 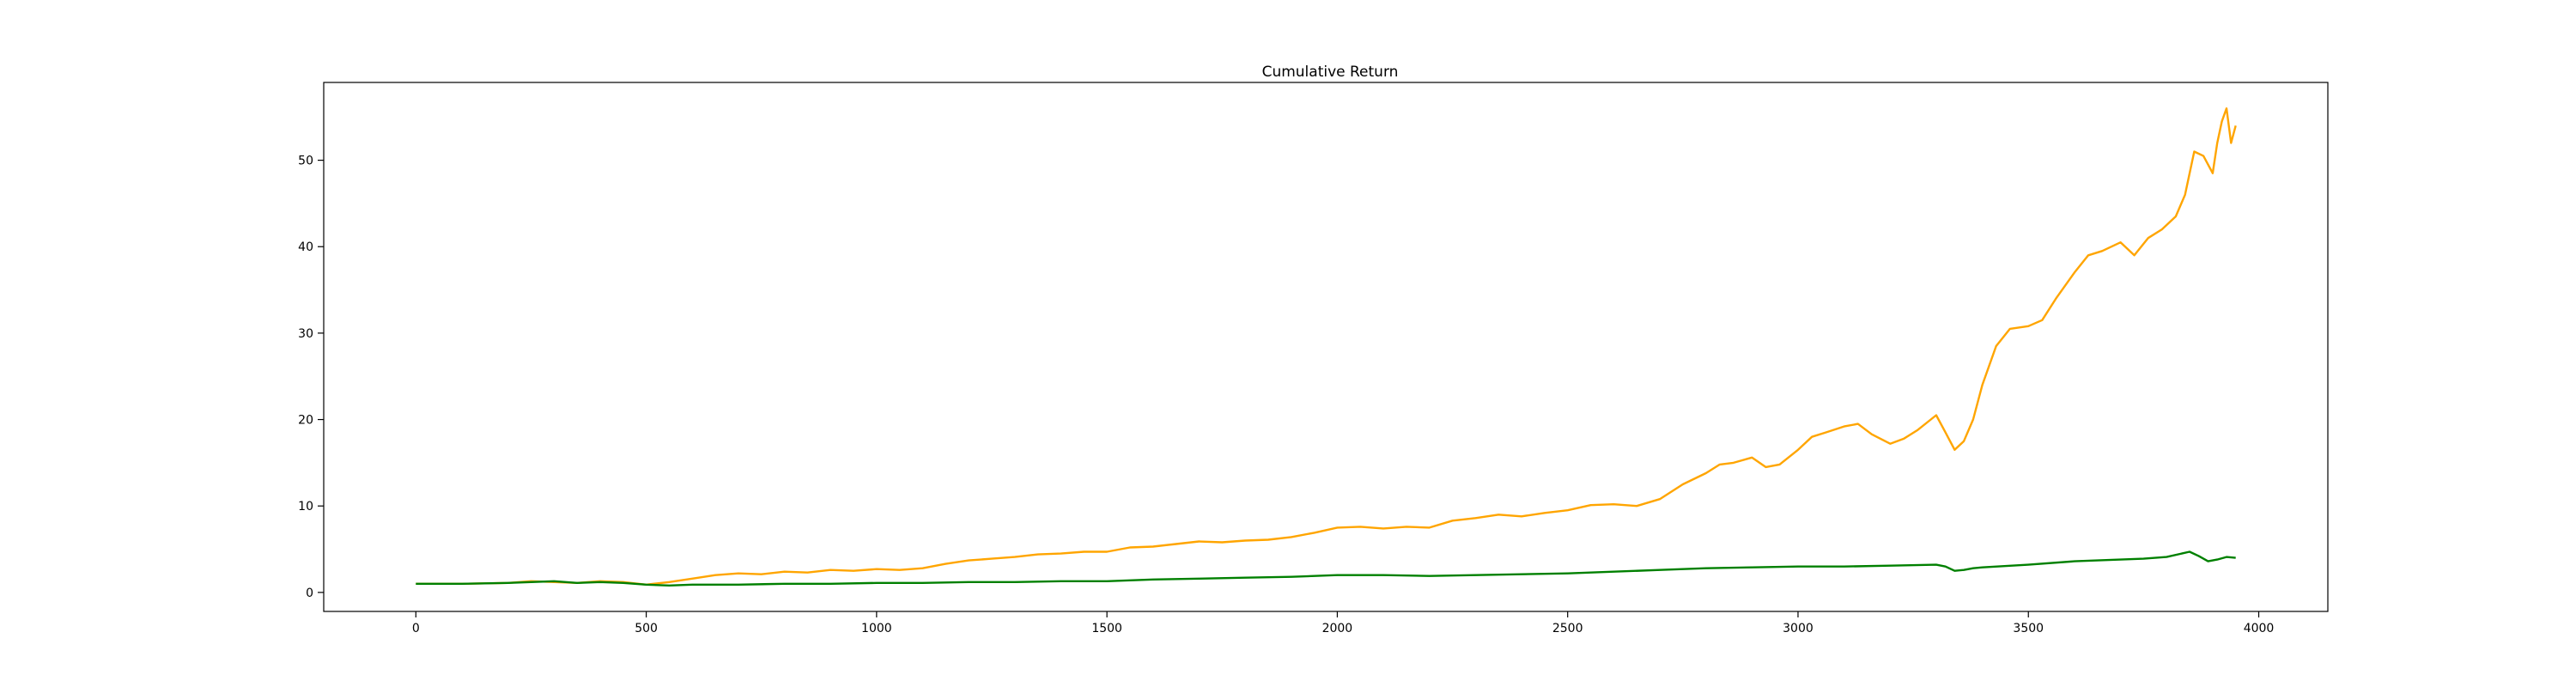 What do you see at coordinates (416, 628) in the screenshot?
I see `x-tick-label: 0` at bounding box center [416, 628].